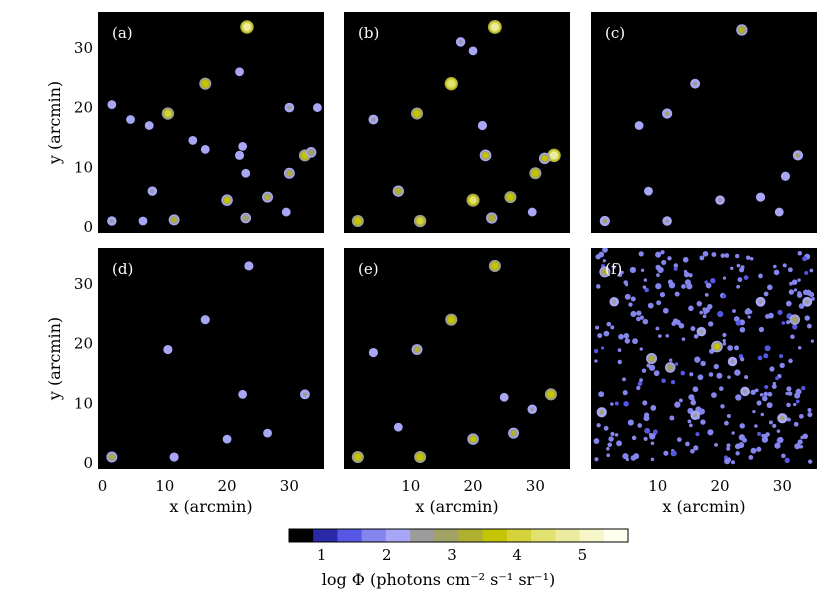 This screenshot has width=830, height=602. I want to click on panel-label: (c), so click(615, 33).